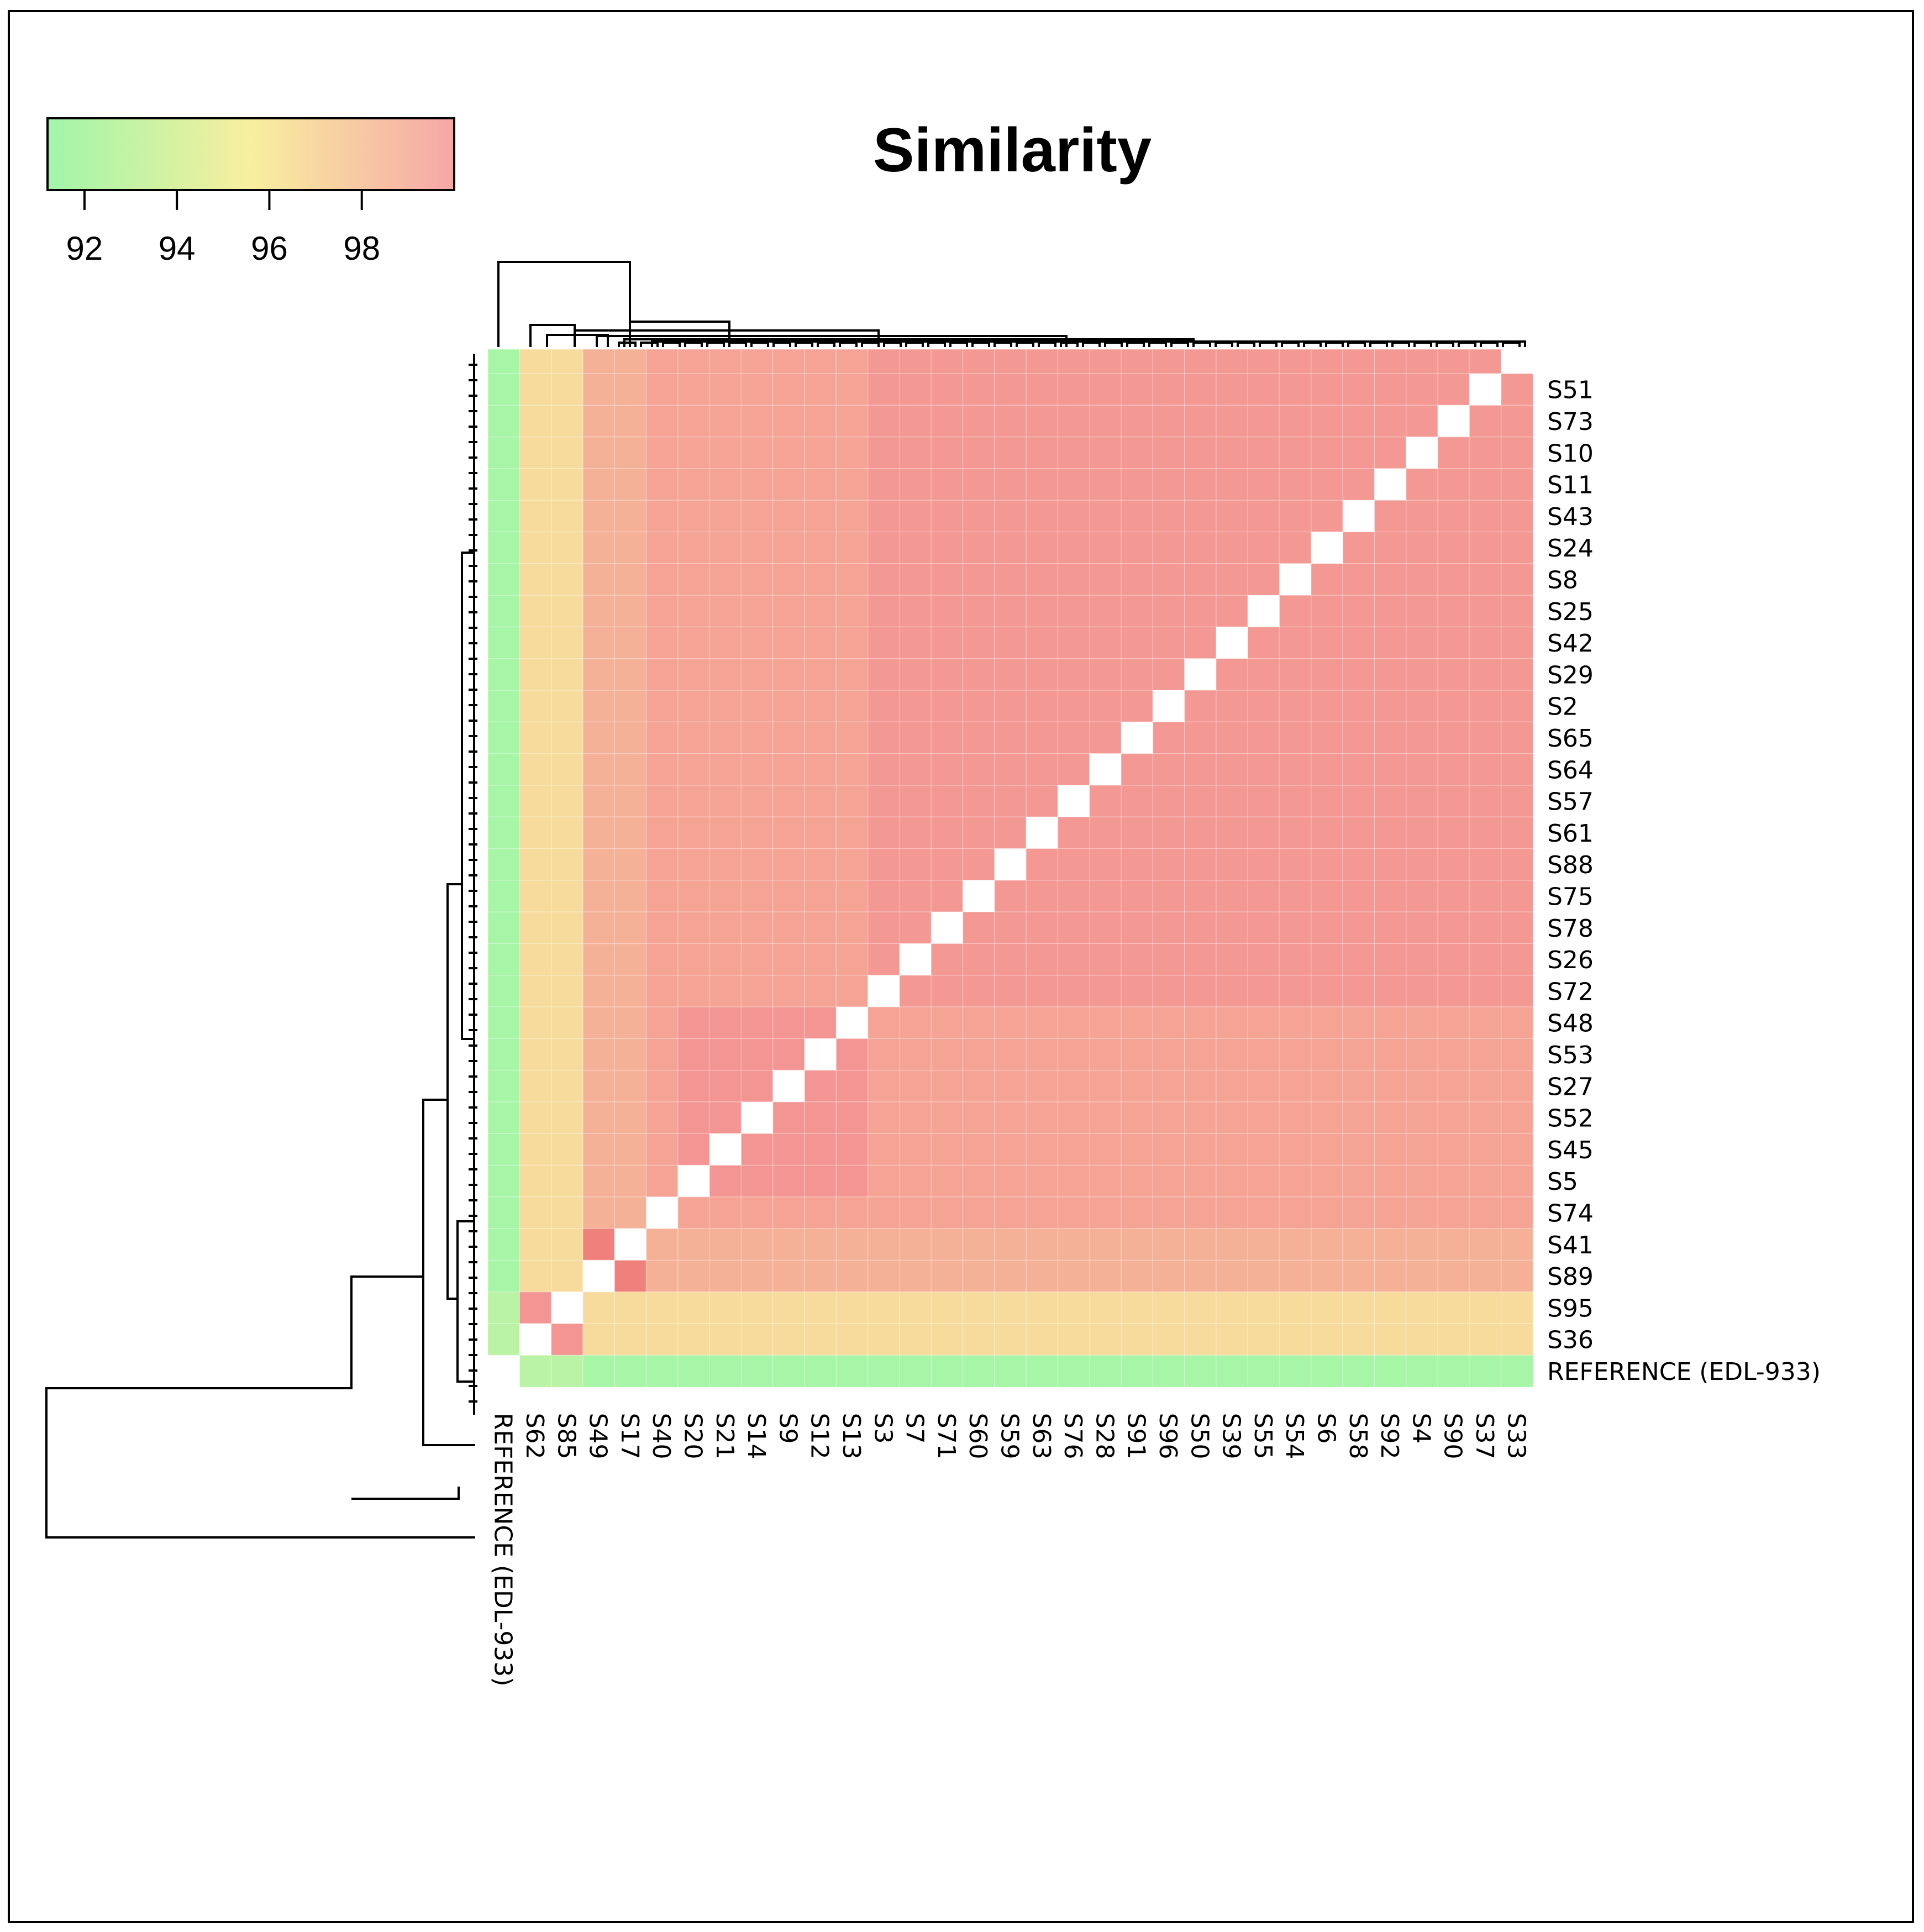 Image resolution: width=1924 pixels, height=1932 pixels. What do you see at coordinates (250, 154) in the screenshot?
I see `color-scale-bar` at bounding box center [250, 154].